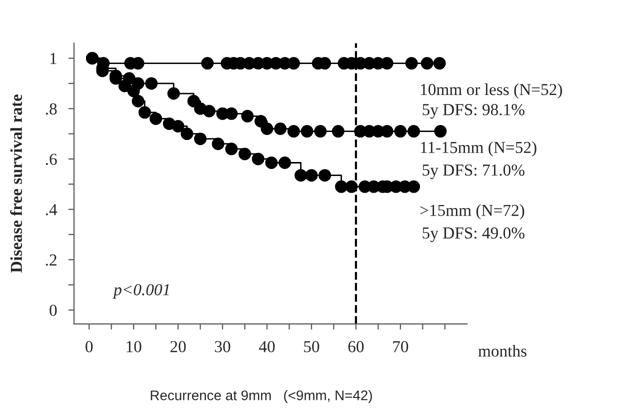 This screenshot has height=419, width=622. I want to click on annotation: 5y DFS: 49.0%, so click(473, 234).